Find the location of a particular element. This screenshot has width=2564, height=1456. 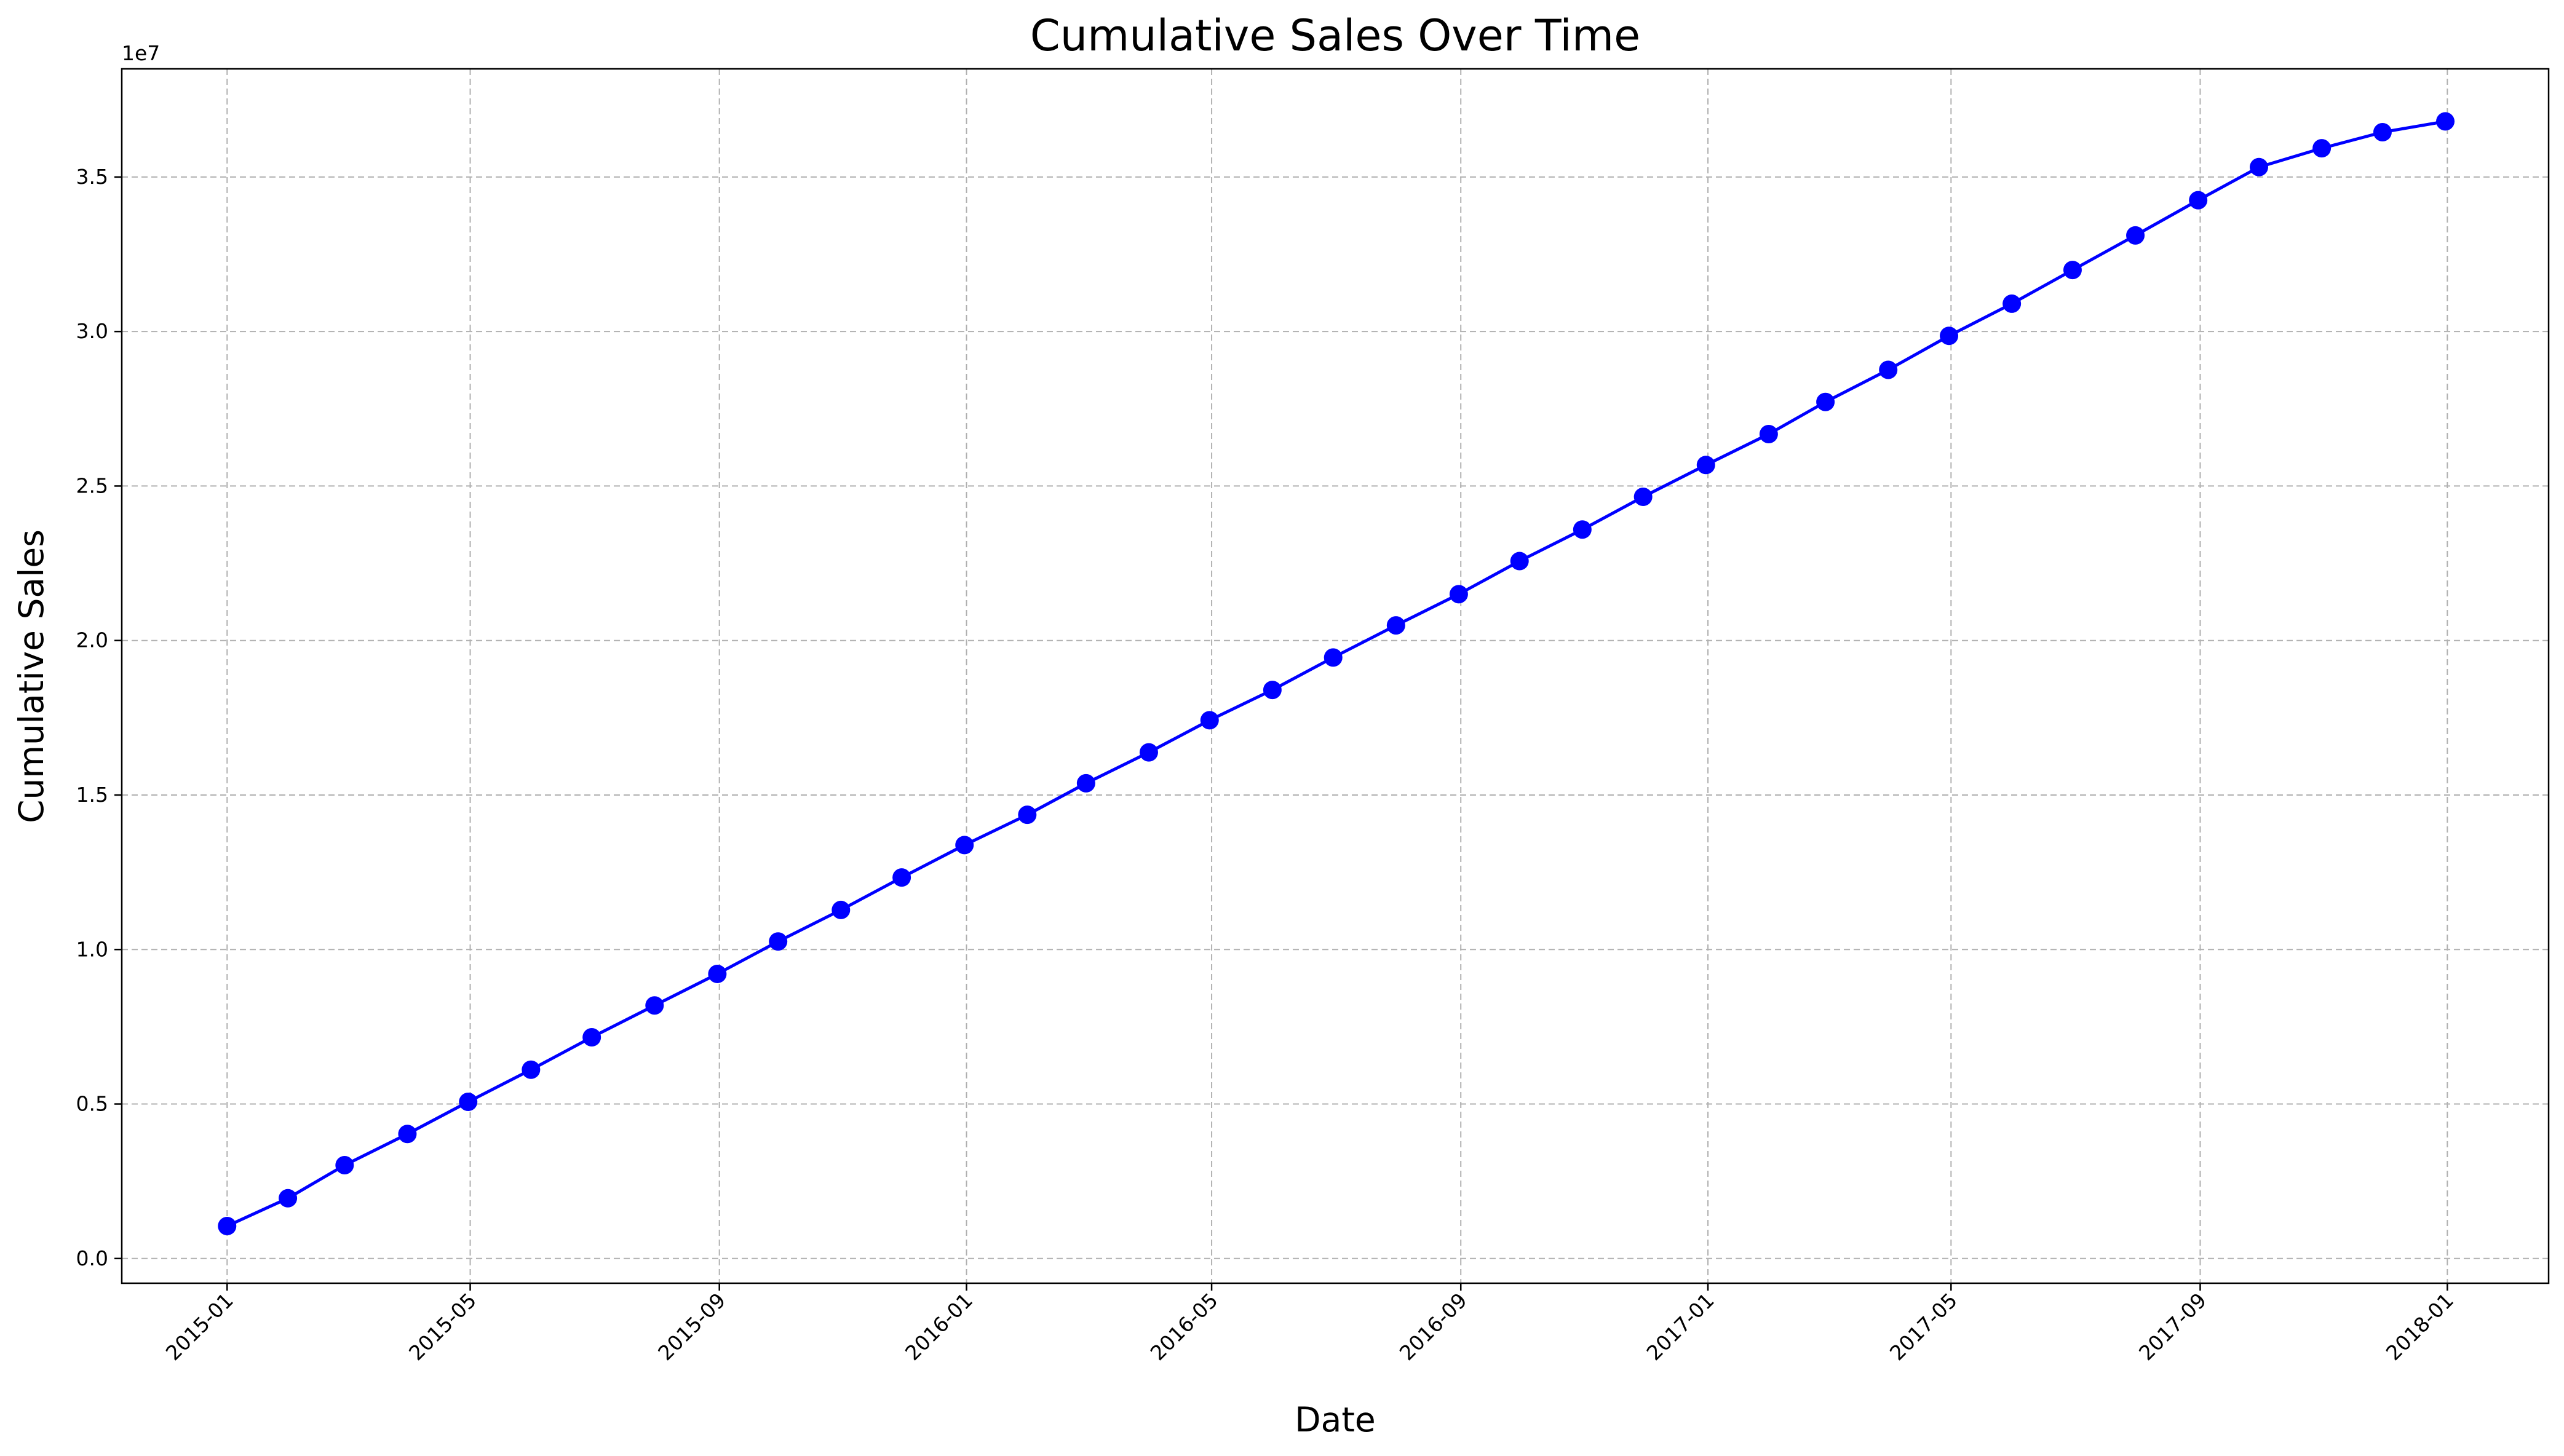

y-tick-label: 1.5 is located at coordinates (92, 795).